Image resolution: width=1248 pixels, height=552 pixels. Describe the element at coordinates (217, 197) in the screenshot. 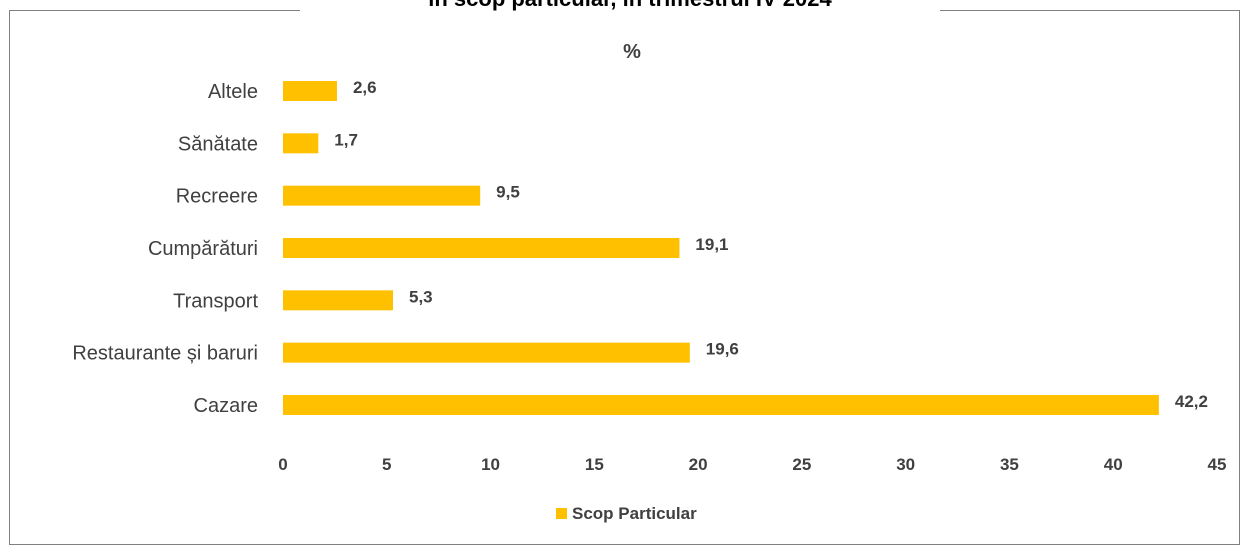

I see `category-label: Recreere` at that location.